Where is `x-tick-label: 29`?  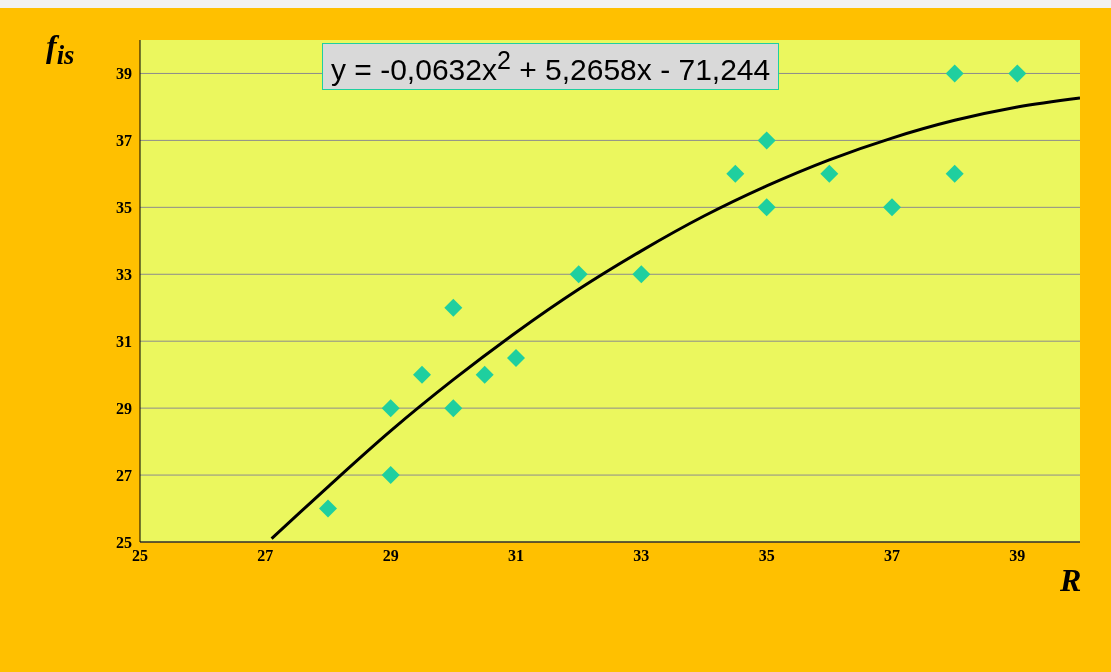 x-tick-label: 29 is located at coordinates (390, 556).